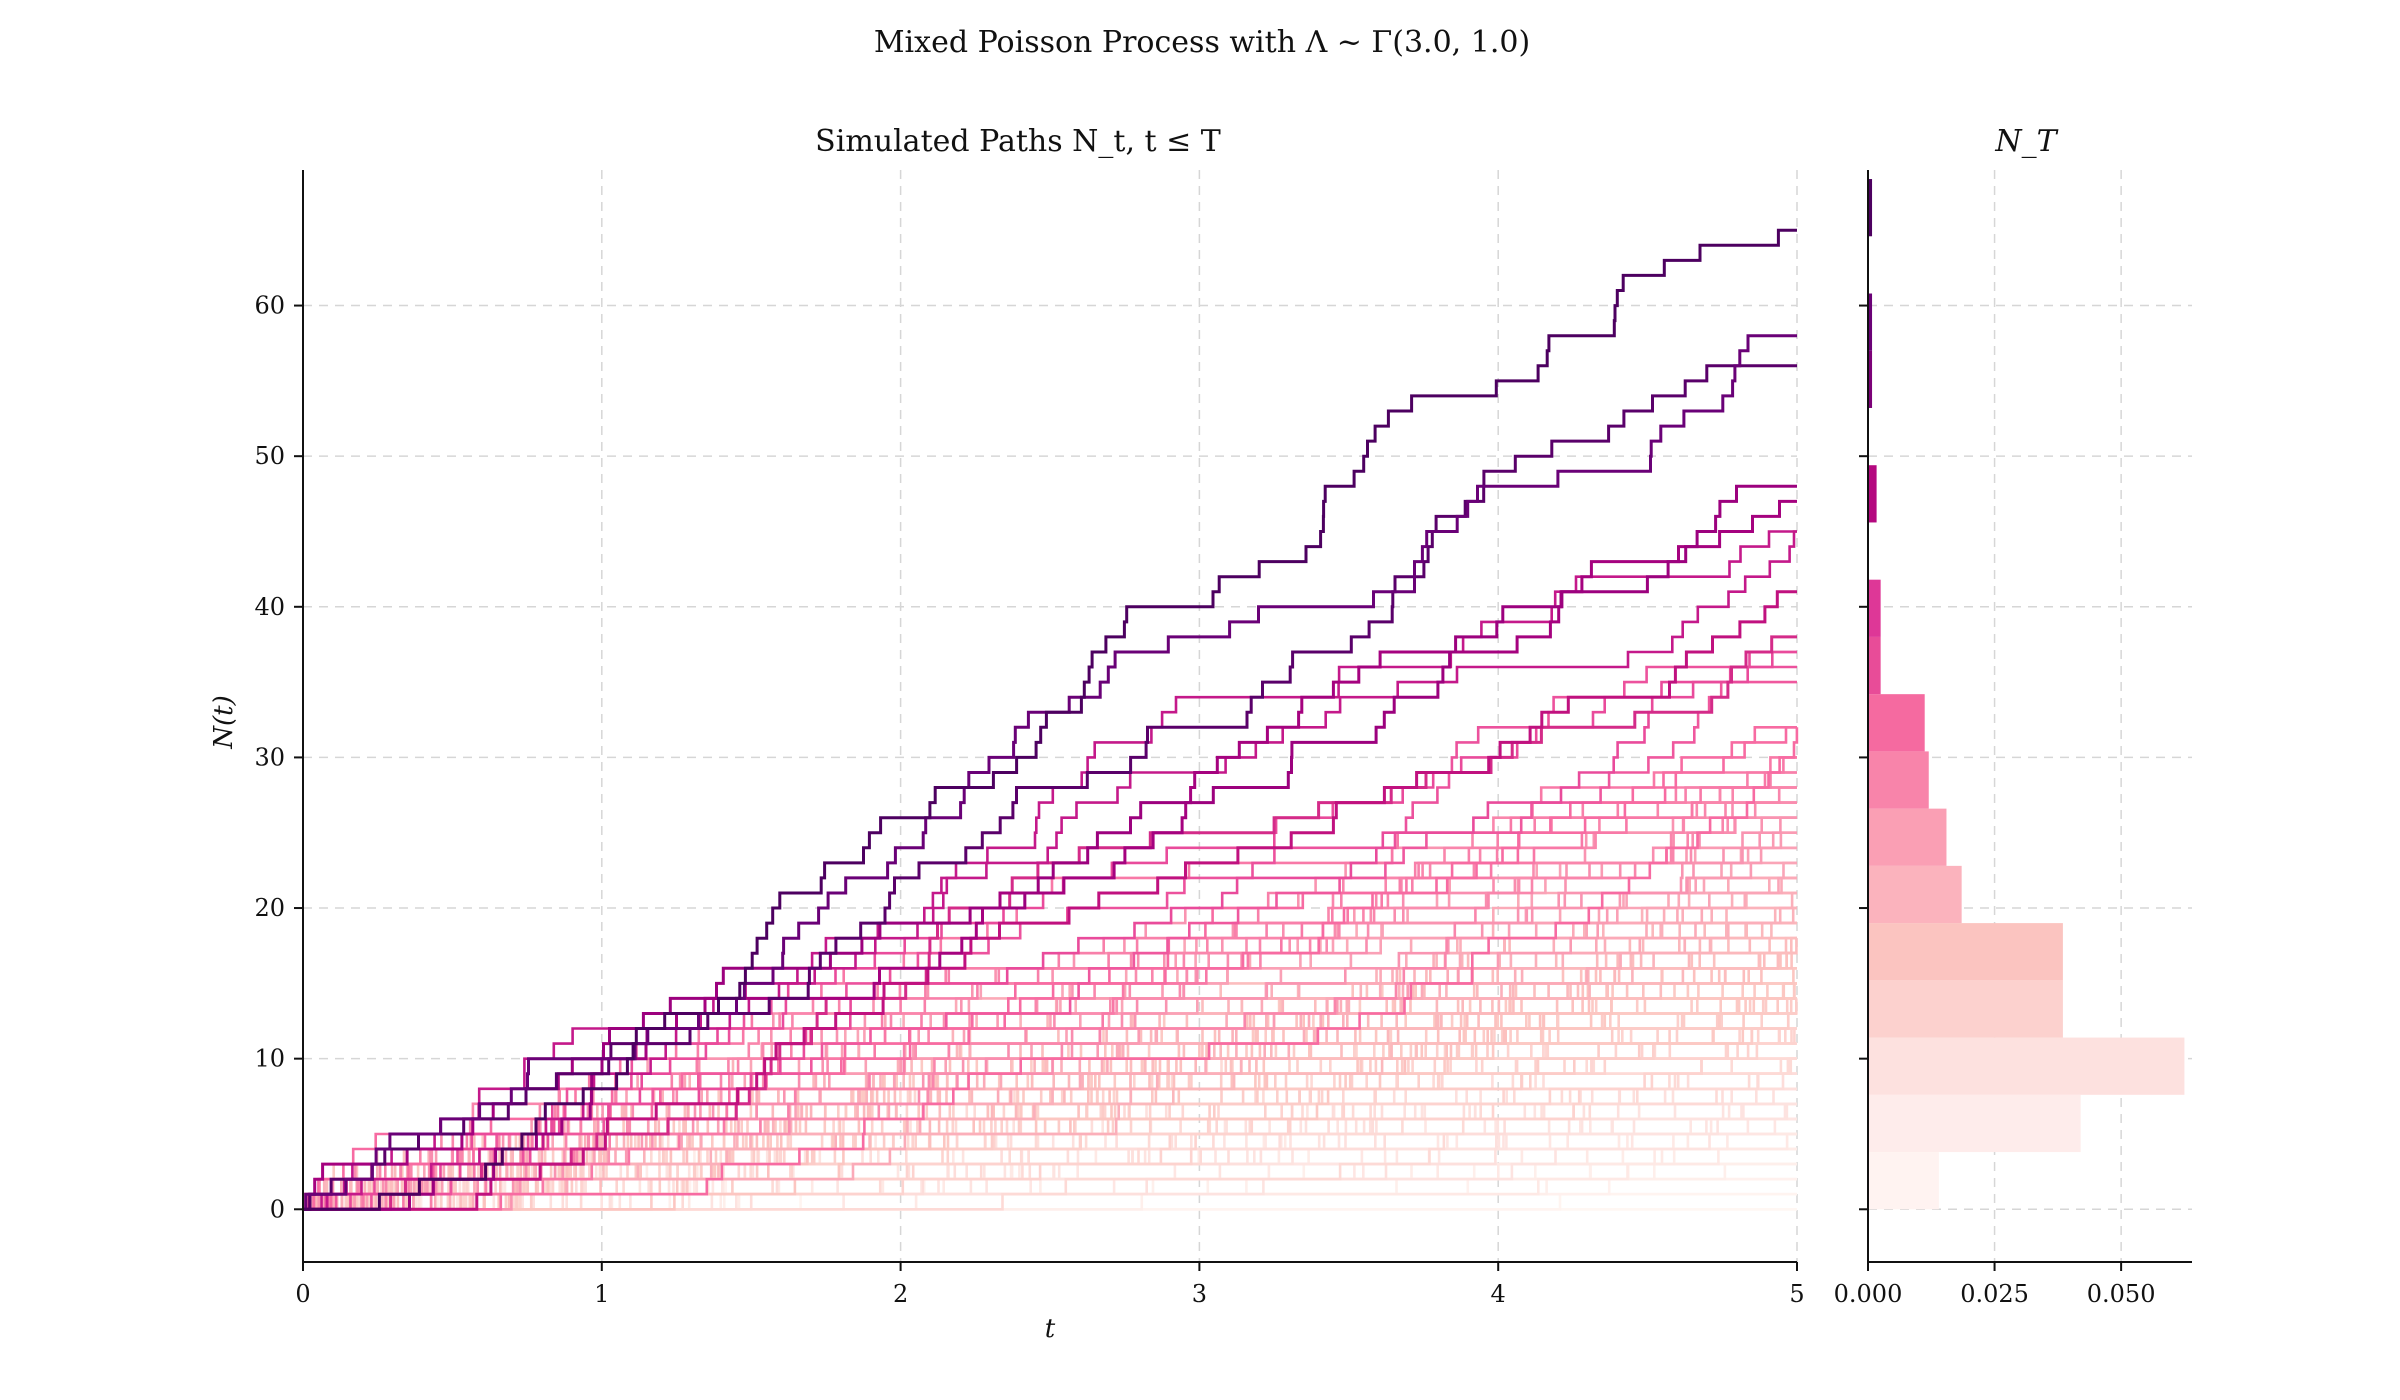  I want to click on x-tick-label-3: 3, so click(1199, 1294).